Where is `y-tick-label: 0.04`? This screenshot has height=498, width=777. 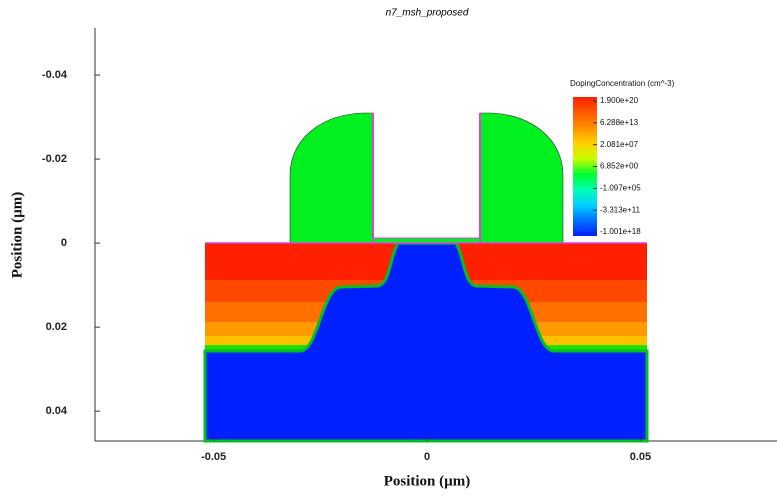
y-tick-label: 0.04 is located at coordinates (57, 411).